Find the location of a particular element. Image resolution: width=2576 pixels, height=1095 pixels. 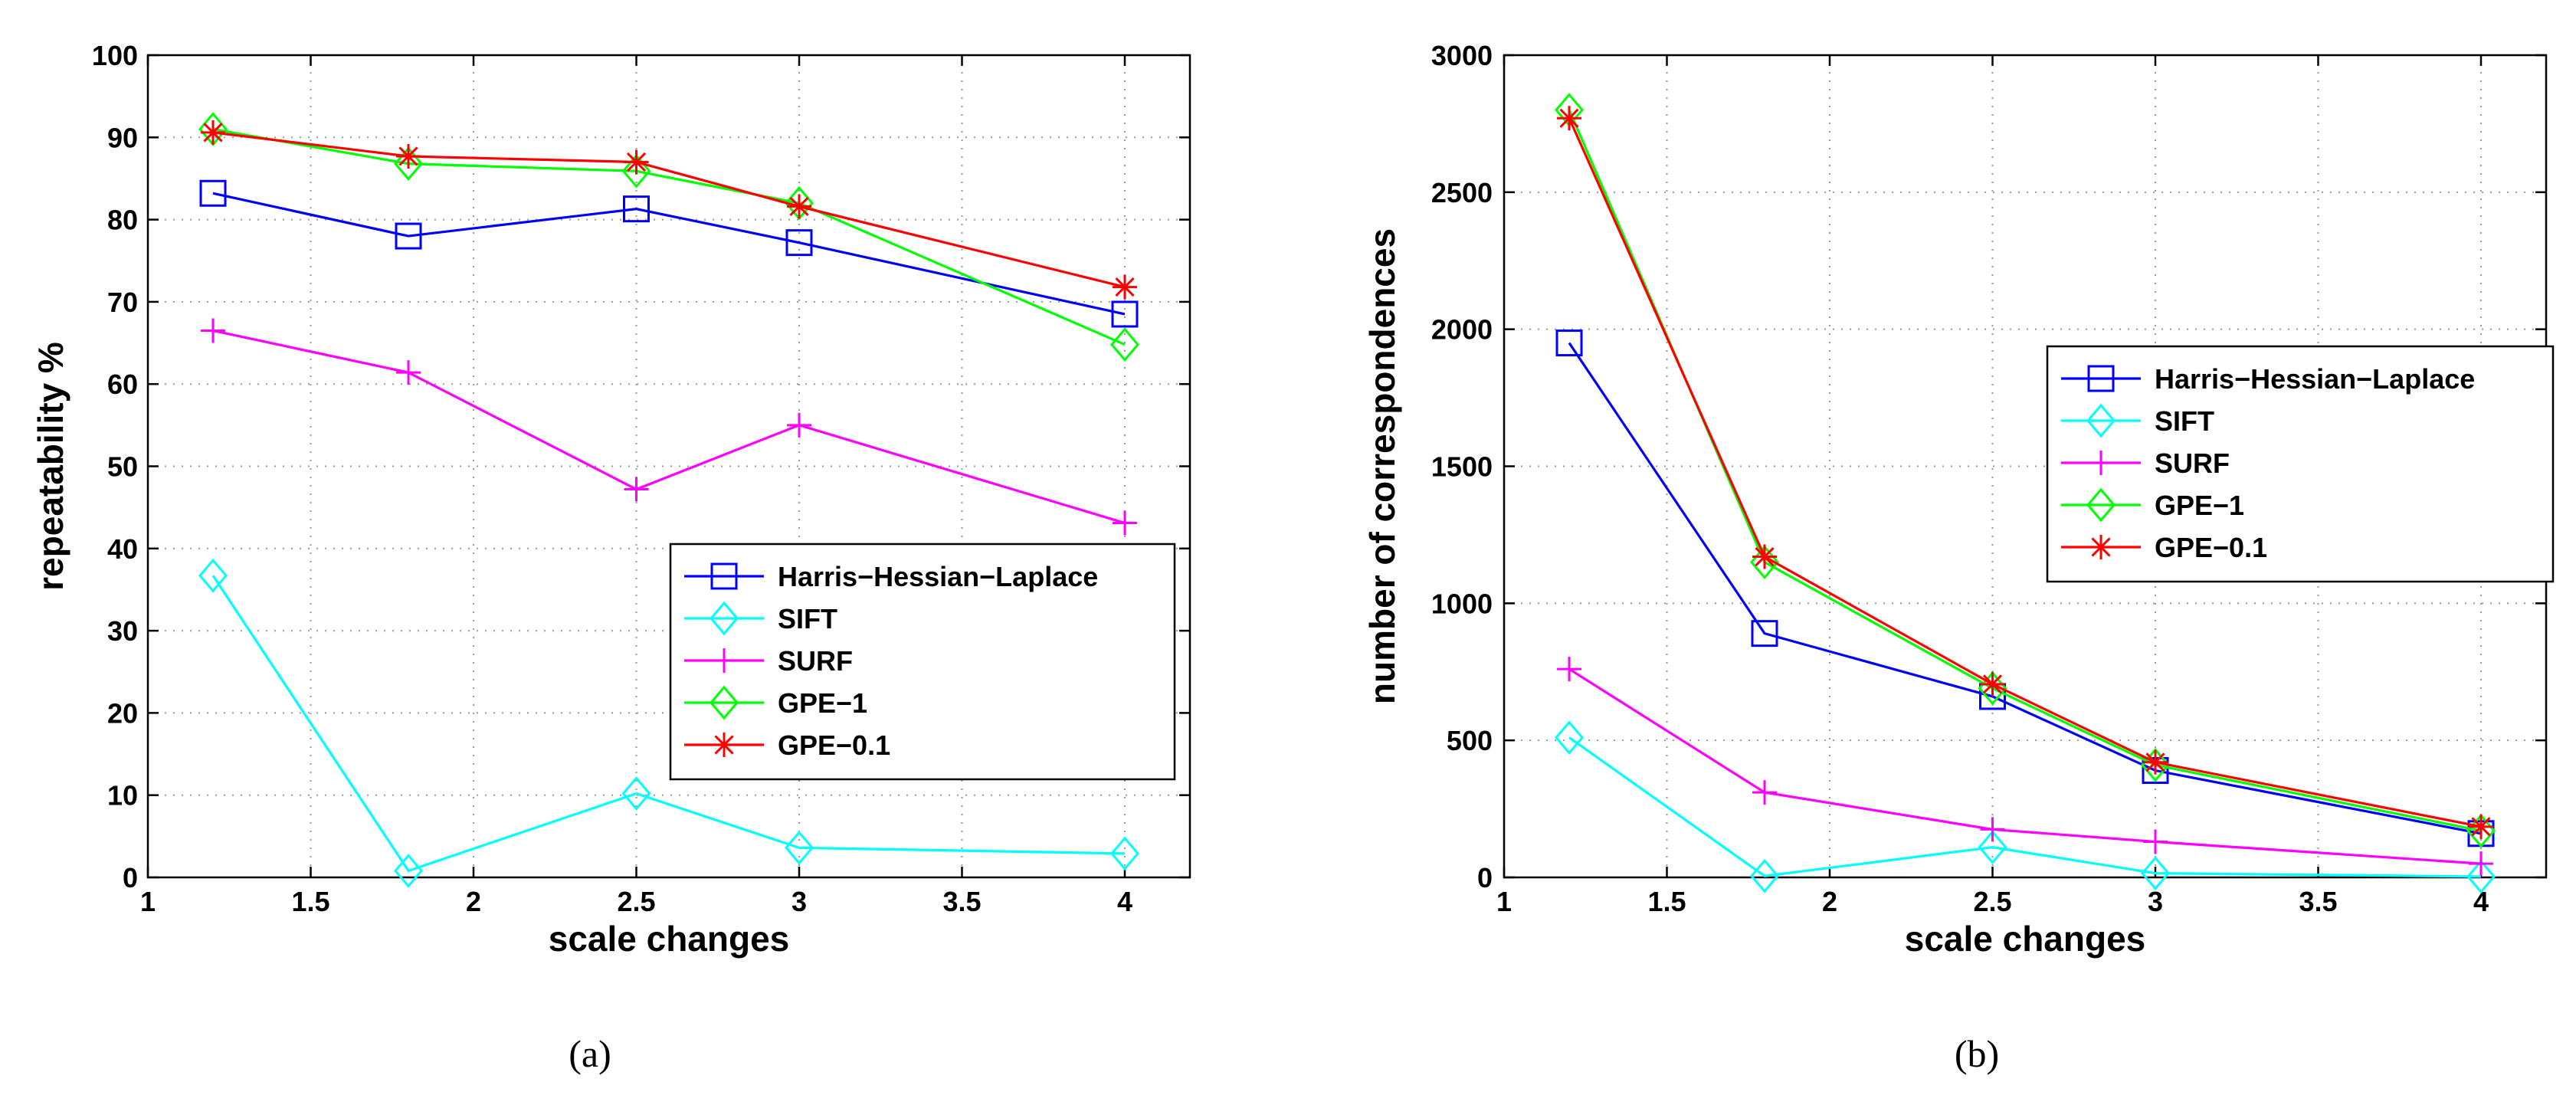

y-tick-label: 500 is located at coordinates (1470, 740).